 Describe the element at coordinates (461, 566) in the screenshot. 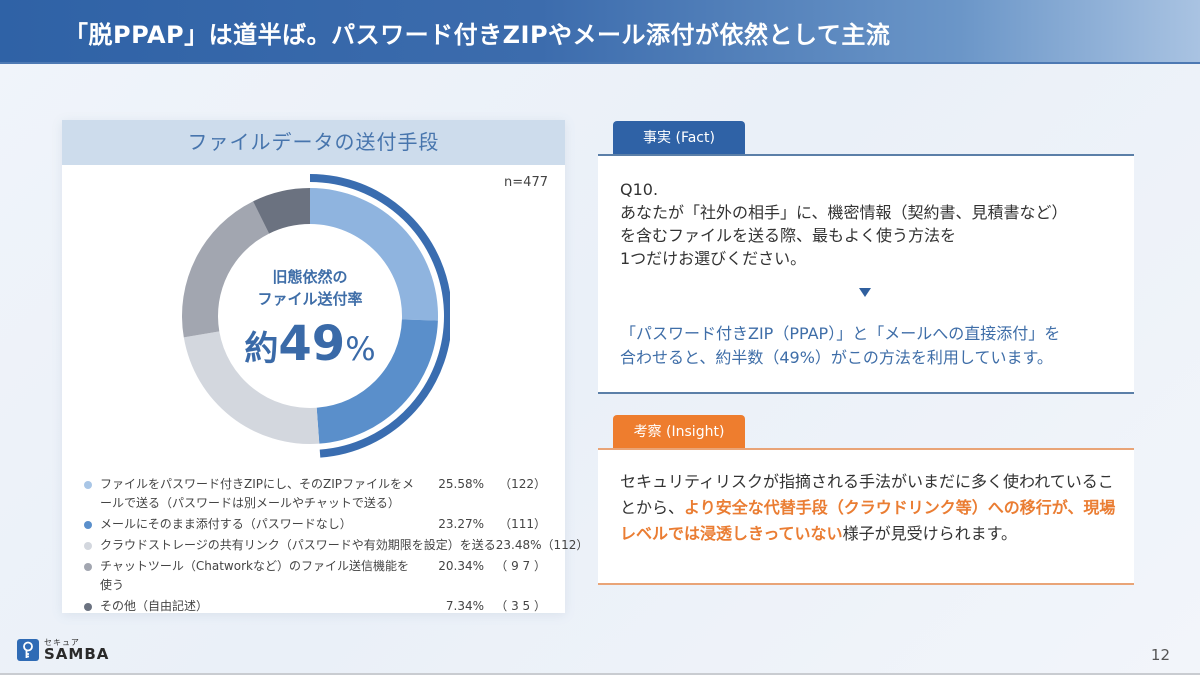

I see `legend-value: 20.34%` at that location.